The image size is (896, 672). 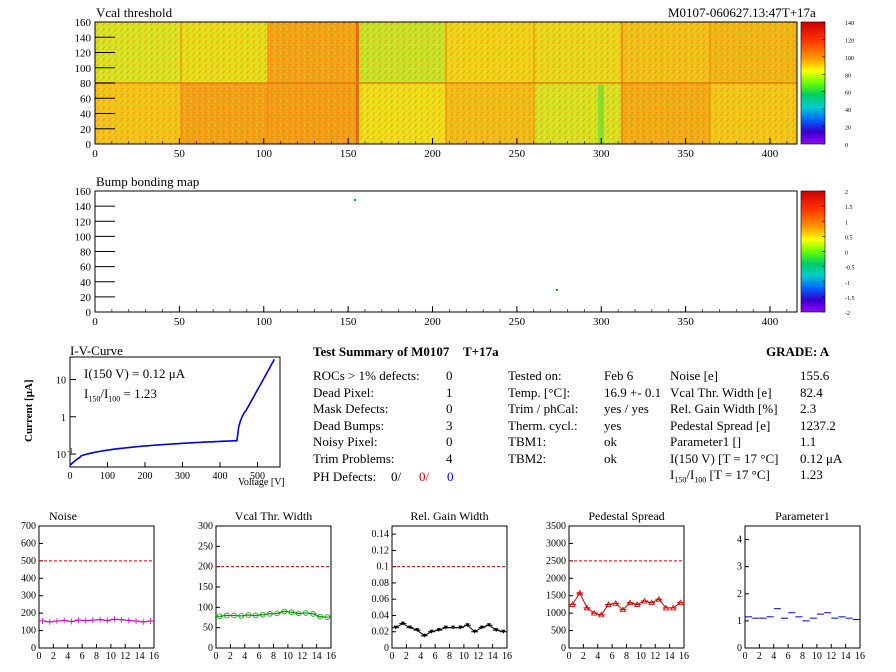 What do you see at coordinates (383, 567) in the screenshot?
I see `y-tick-label: 0.1` at bounding box center [383, 567].